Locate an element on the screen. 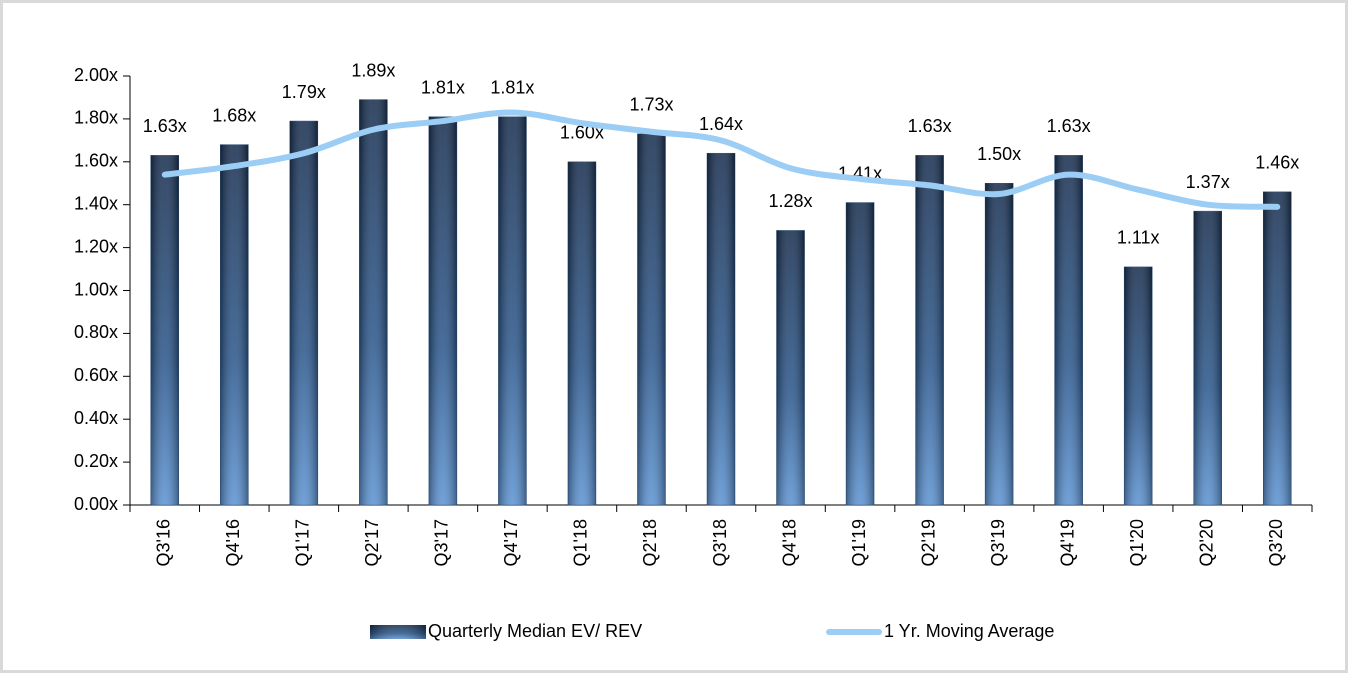 This screenshot has height=673, width=1348. x-tick-label: Q3'18 is located at coordinates (720, 542).